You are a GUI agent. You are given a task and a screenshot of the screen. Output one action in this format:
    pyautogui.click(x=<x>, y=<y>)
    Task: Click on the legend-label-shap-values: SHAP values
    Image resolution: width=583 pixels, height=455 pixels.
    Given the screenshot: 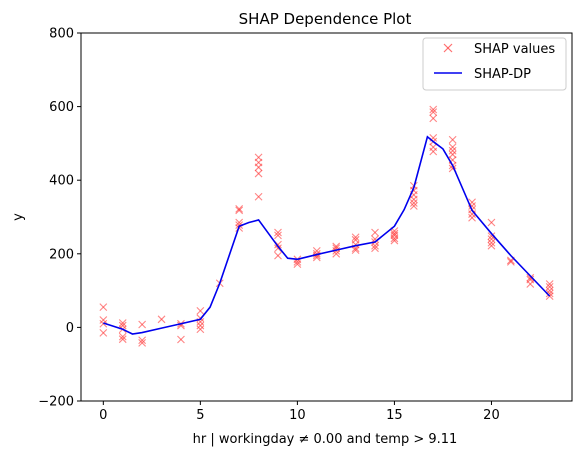 What is the action you would take?
    pyautogui.click(x=514, y=49)
    